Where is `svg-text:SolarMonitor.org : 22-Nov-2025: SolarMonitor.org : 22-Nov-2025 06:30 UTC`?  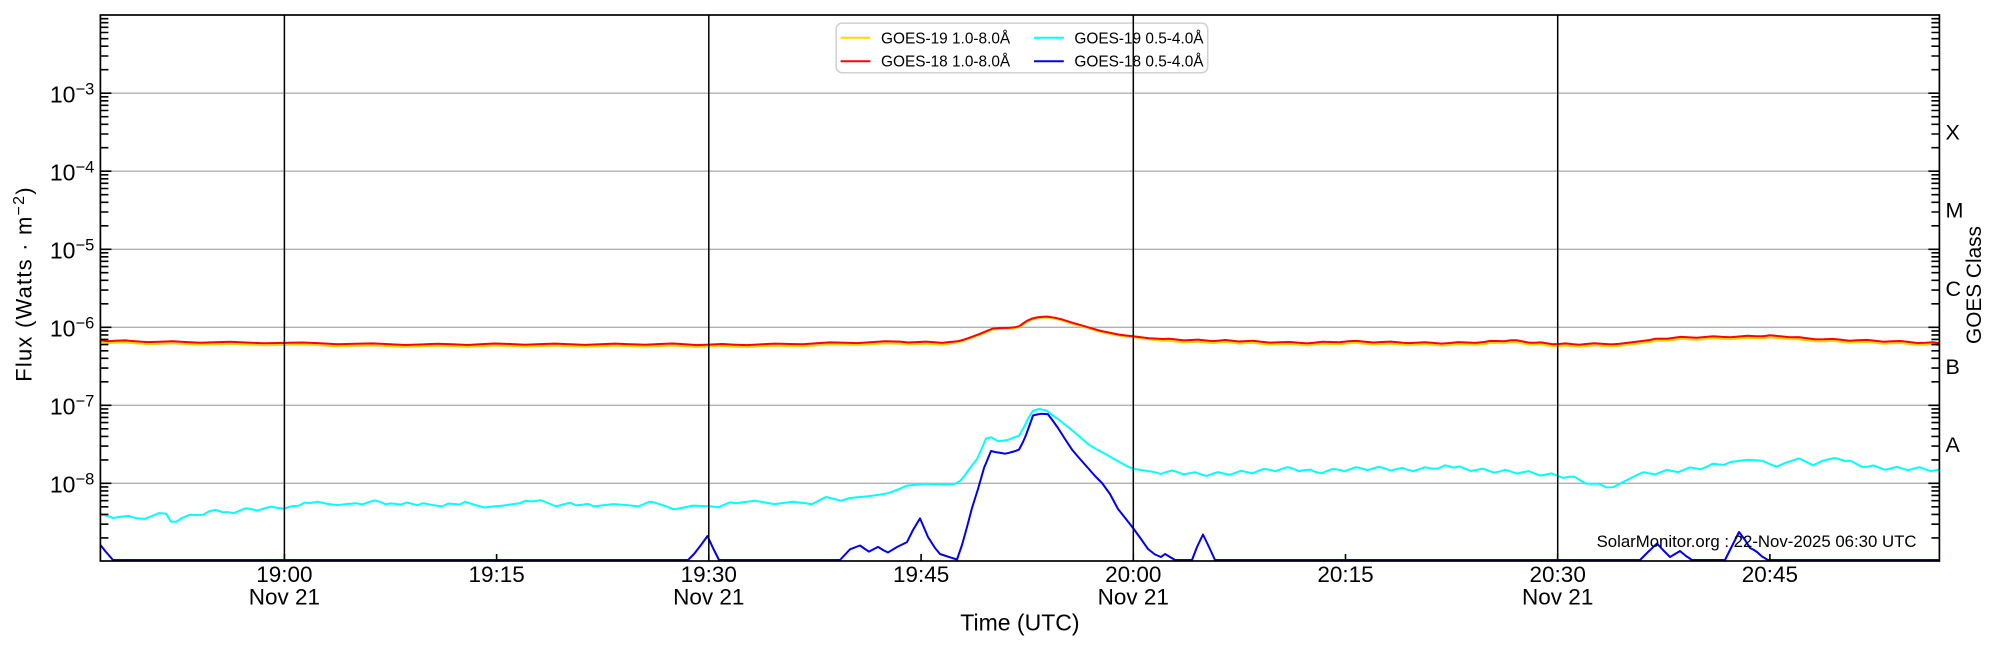
svg-text:SolarMonitor.org : 22-Nov-2025: SolarMonitor.org : 22-Nov-2025 06:30 UTC is located at coordinates (1757, 541).